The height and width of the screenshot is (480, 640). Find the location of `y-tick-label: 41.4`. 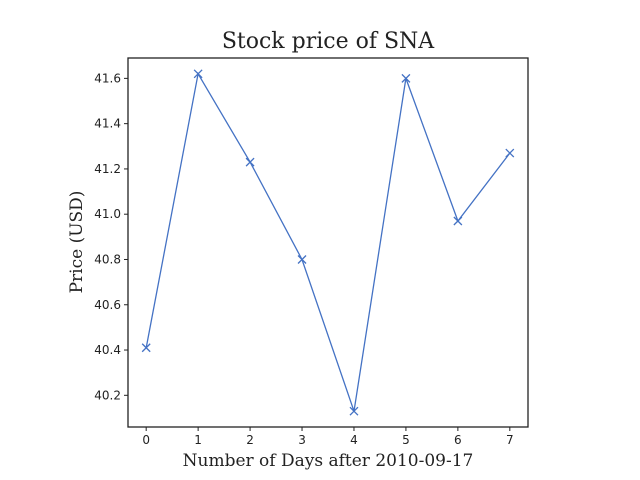

y-tick-label: 41.4 is located at coordinates (107, 124).